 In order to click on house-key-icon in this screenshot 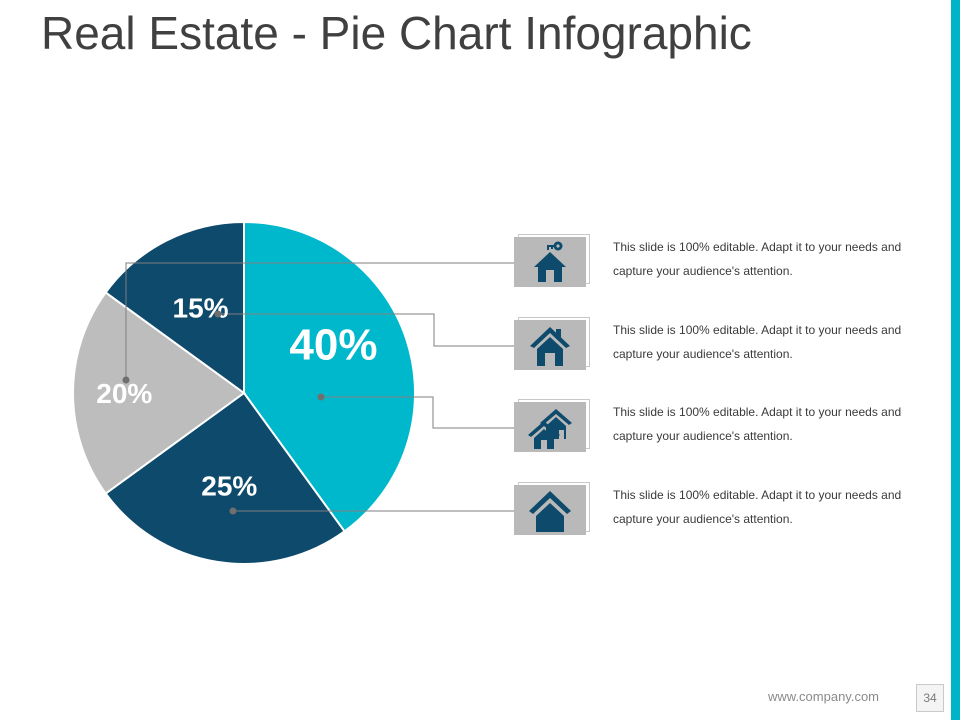, I will do `click(550, 261)`.